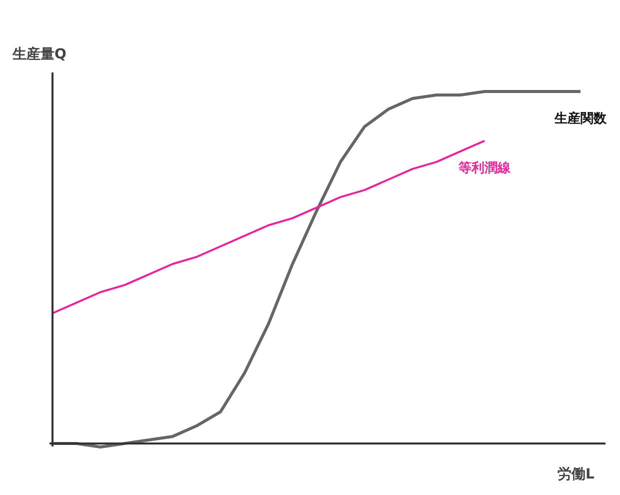 The image size is (620, 495). Describe the element at coordinates (581, 118) in the screenshot. I see `series-label: 生産関数` at that location.